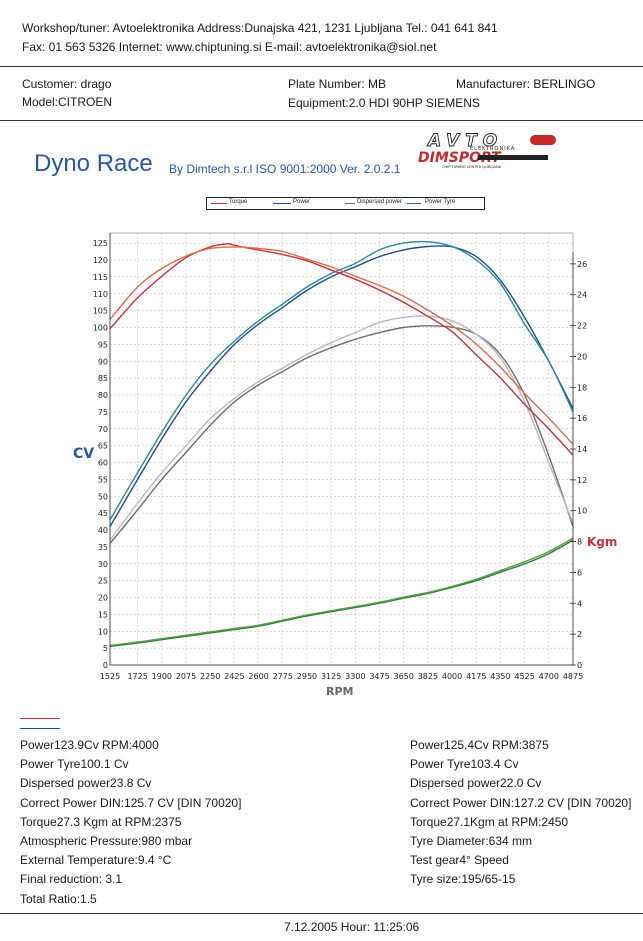 The height and width of the screenshot is (941, 643). Describe the element at coordinates (321, 913) in the screenshot. I see `footer-divider` at that location.